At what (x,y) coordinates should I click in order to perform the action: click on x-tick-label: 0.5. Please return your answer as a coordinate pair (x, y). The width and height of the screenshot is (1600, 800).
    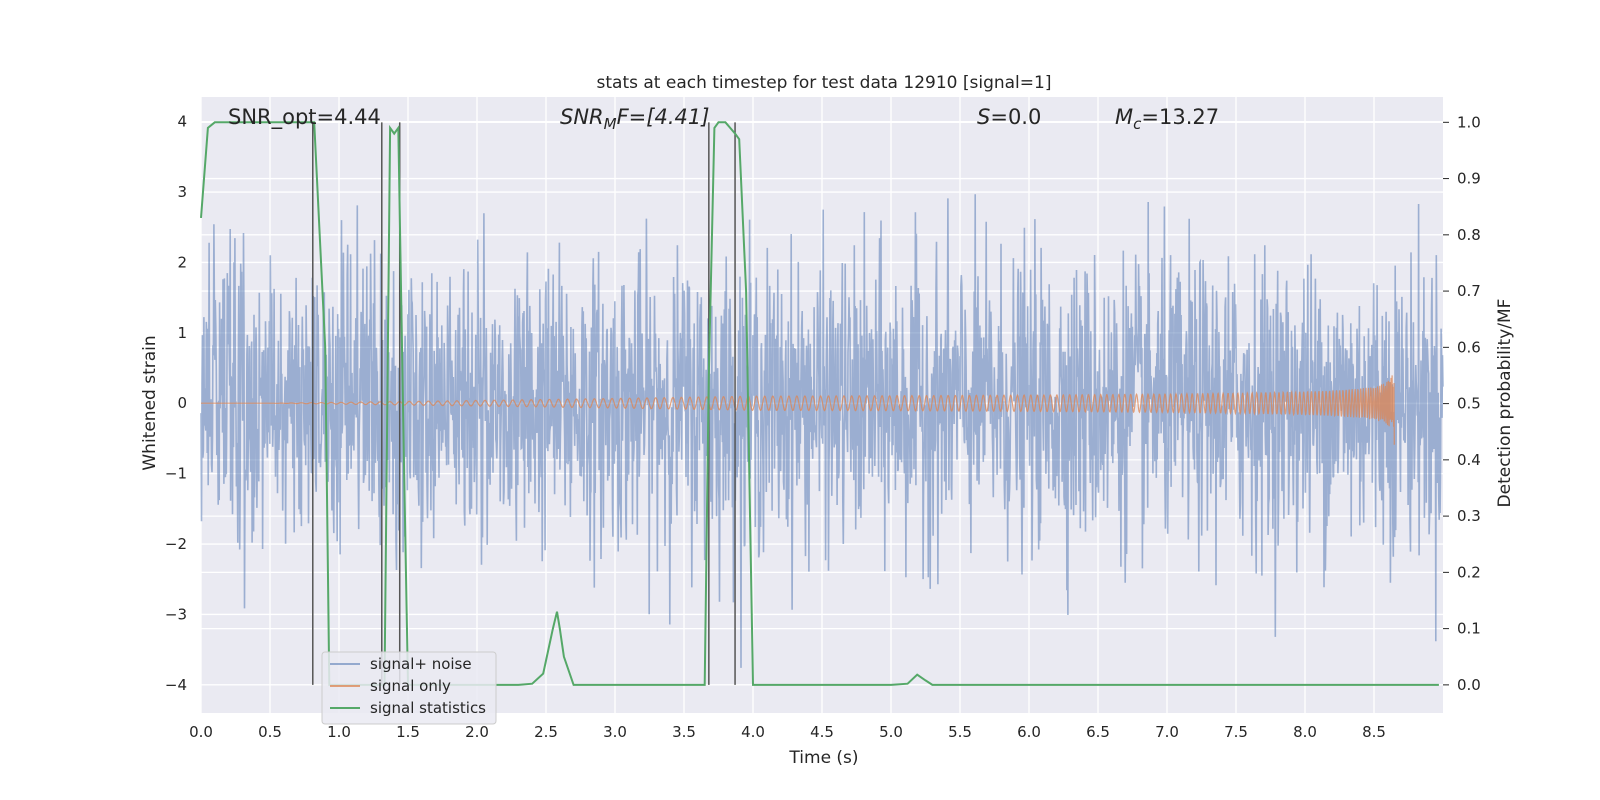
    Looking at the image, I should click on (270, 732).